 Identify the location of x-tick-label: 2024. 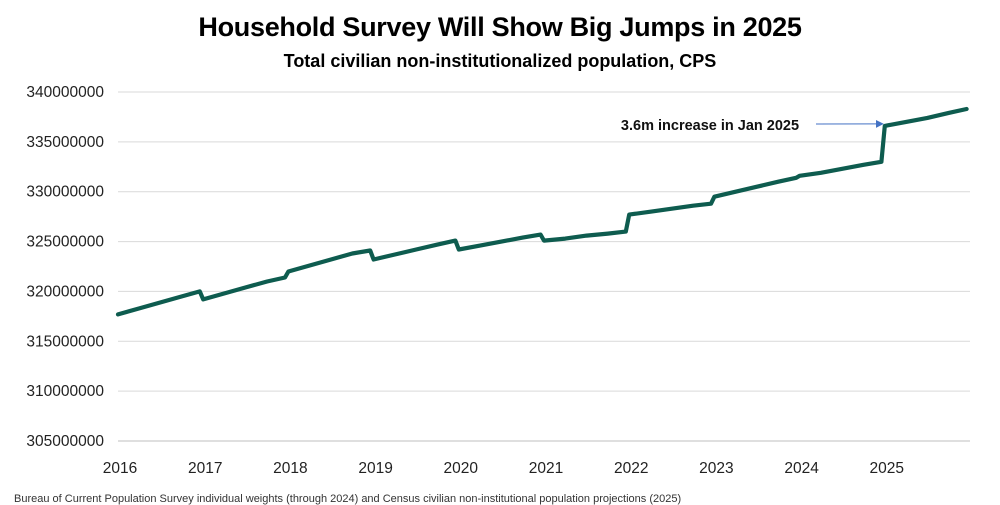
(801, 468).